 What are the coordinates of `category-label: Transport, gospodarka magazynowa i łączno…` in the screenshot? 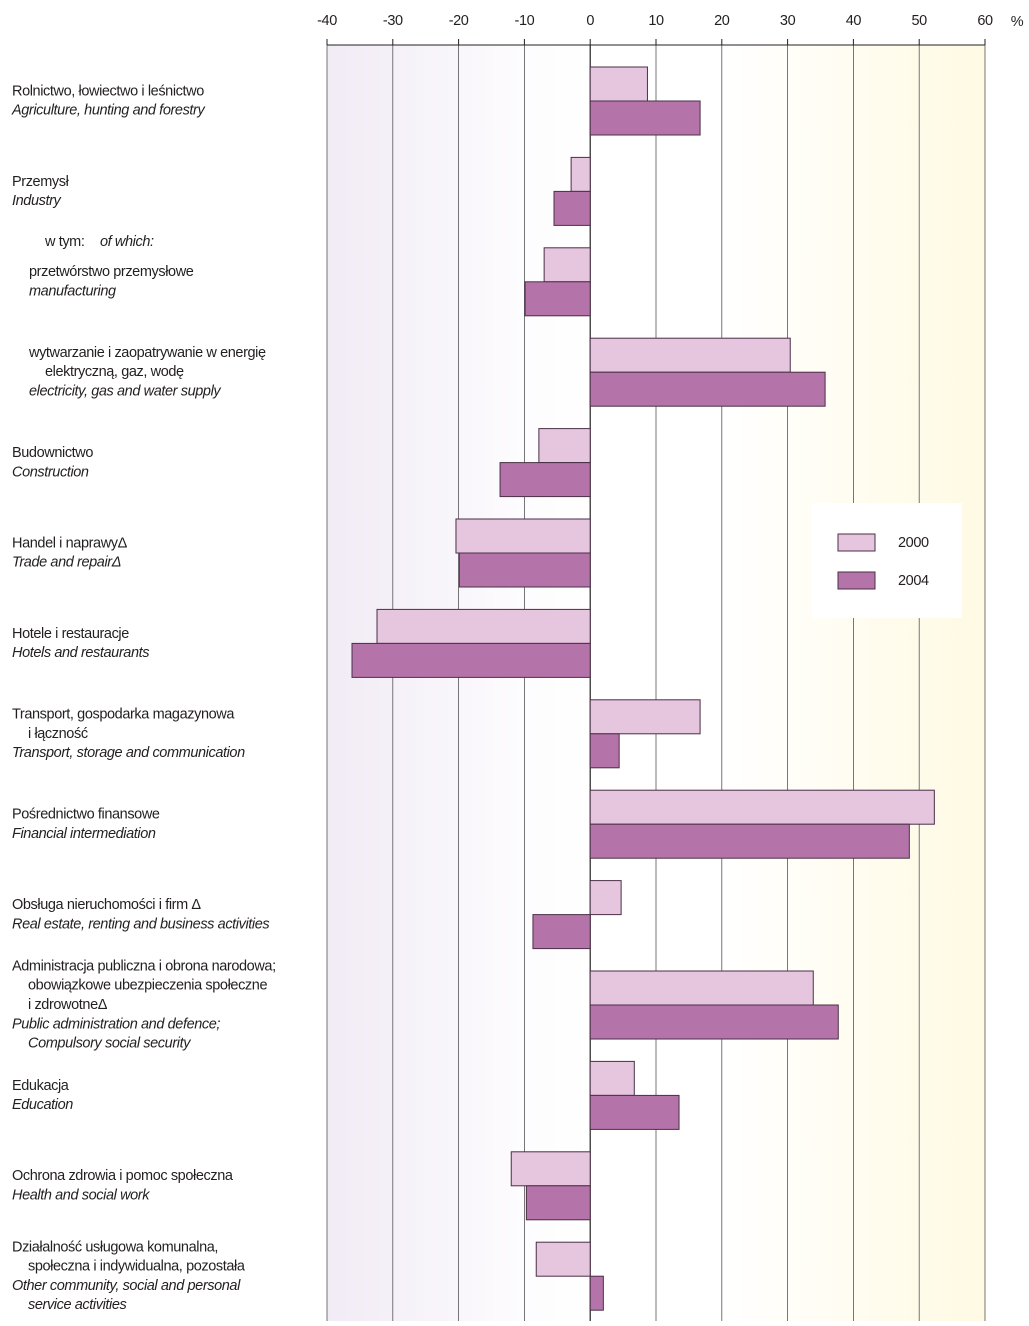 It's located at (123, 723).